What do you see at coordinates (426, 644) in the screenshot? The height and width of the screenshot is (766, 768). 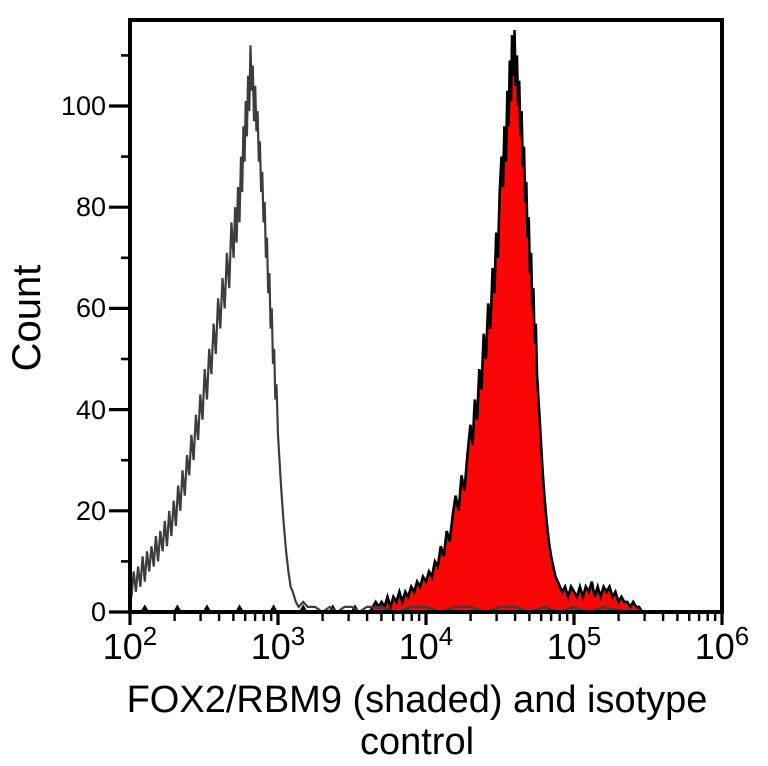 I see `x-tick-label-10e4: 10⁴` at bounding box center [426, 644].